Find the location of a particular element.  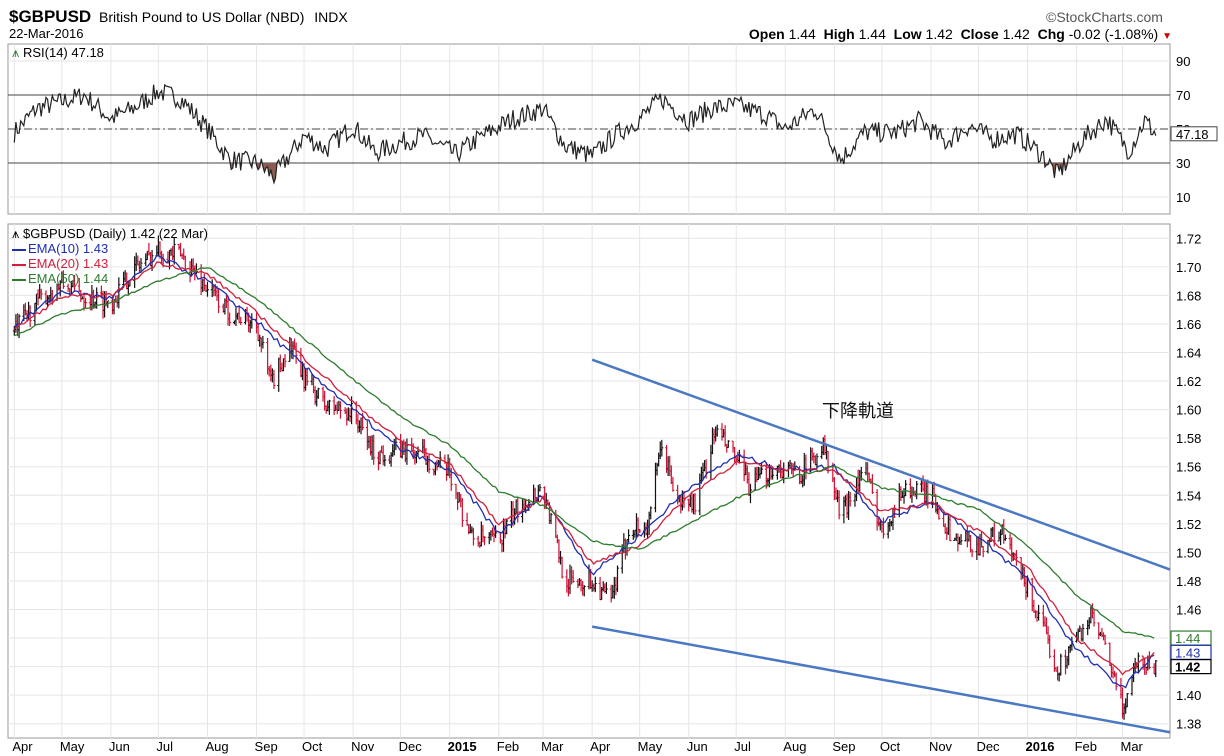

ema50-legend: EMA(50) 1.44 is located at coordinates (60, 278).